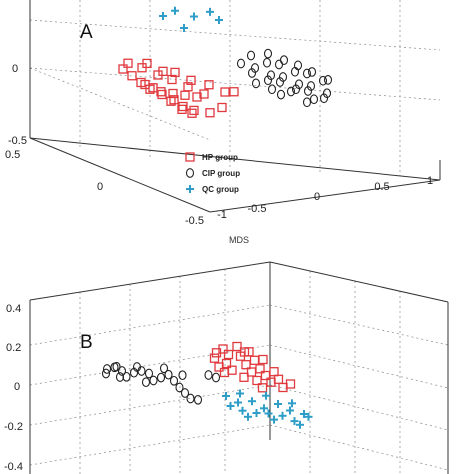 Image resolution: width=474 pixels, height=474 pixels. I want to click on x-tick-label: -0.5, so click(257, 209).